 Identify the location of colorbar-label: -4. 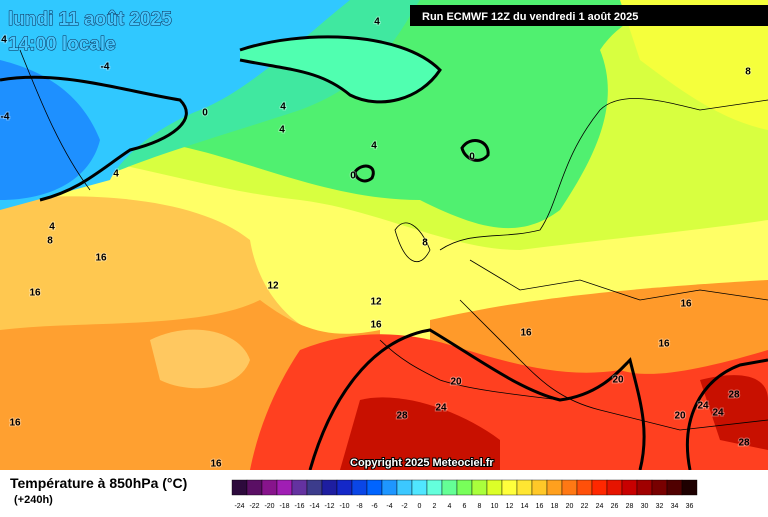
(389, 506).